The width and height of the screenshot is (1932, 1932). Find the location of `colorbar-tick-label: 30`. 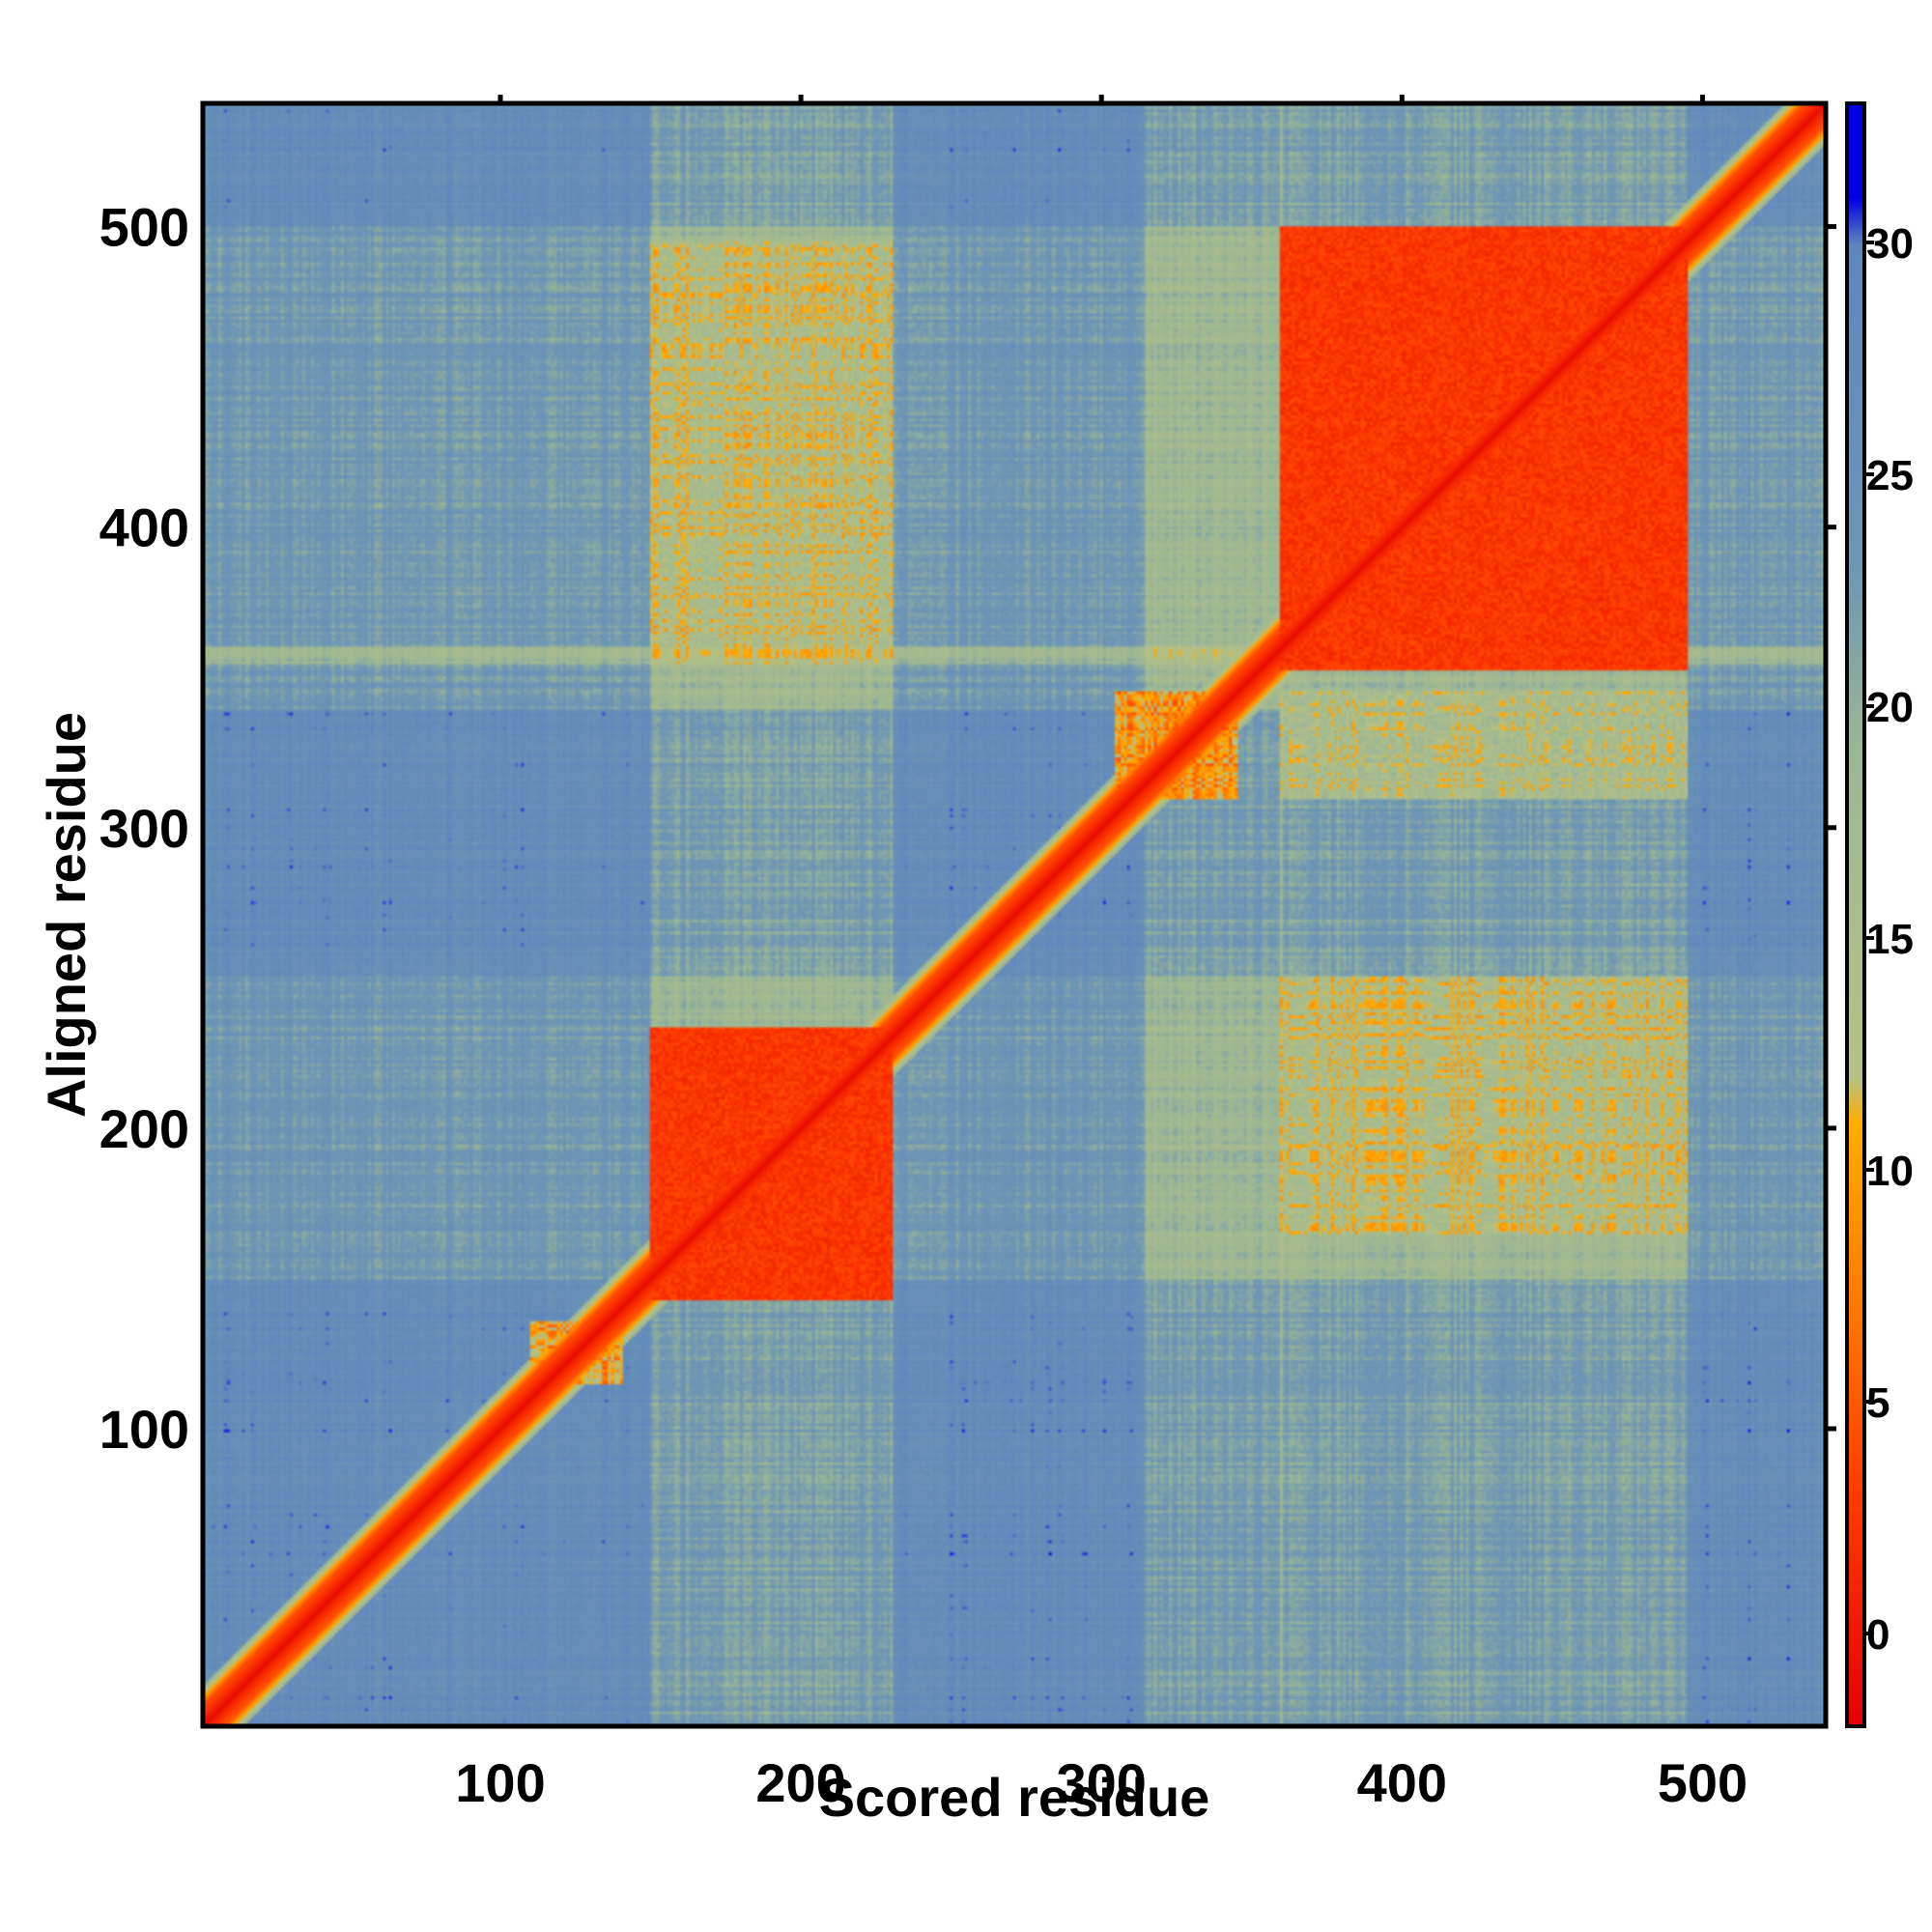

colorbar-tick-label: 30 is located at coordinates (1890, 244).